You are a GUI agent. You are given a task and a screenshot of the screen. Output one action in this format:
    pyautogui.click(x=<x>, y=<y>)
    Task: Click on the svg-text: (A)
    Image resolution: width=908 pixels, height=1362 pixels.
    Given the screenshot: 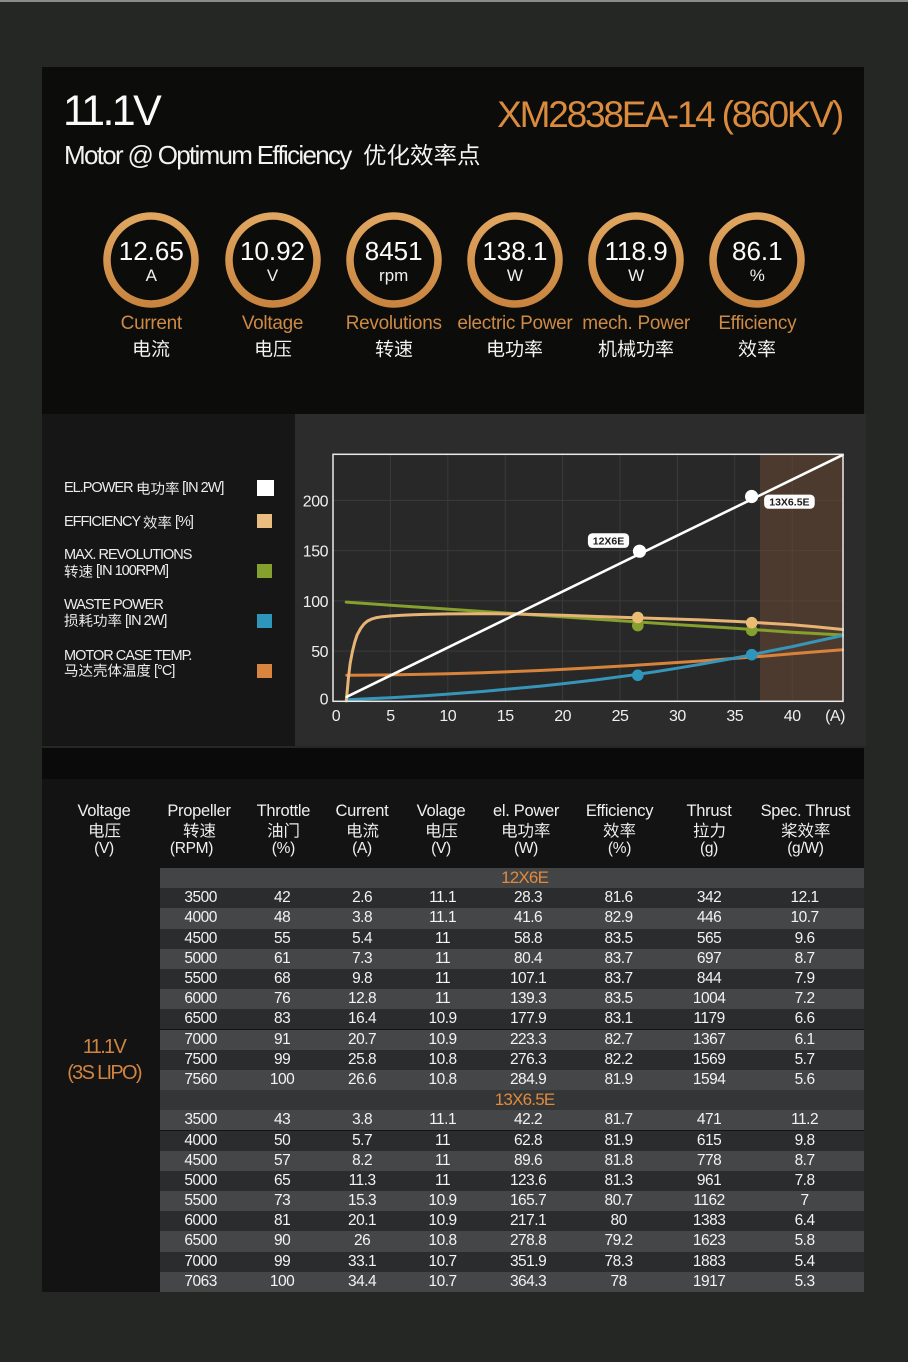 What is the action you would take?
    pyautogui.click(x=835, y=716)
    